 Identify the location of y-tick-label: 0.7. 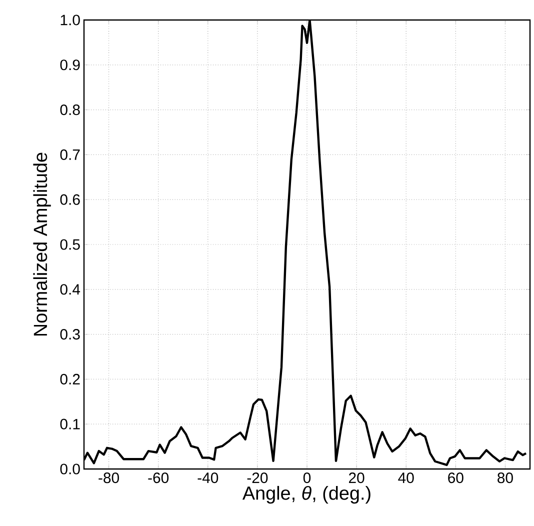
(70, 154).